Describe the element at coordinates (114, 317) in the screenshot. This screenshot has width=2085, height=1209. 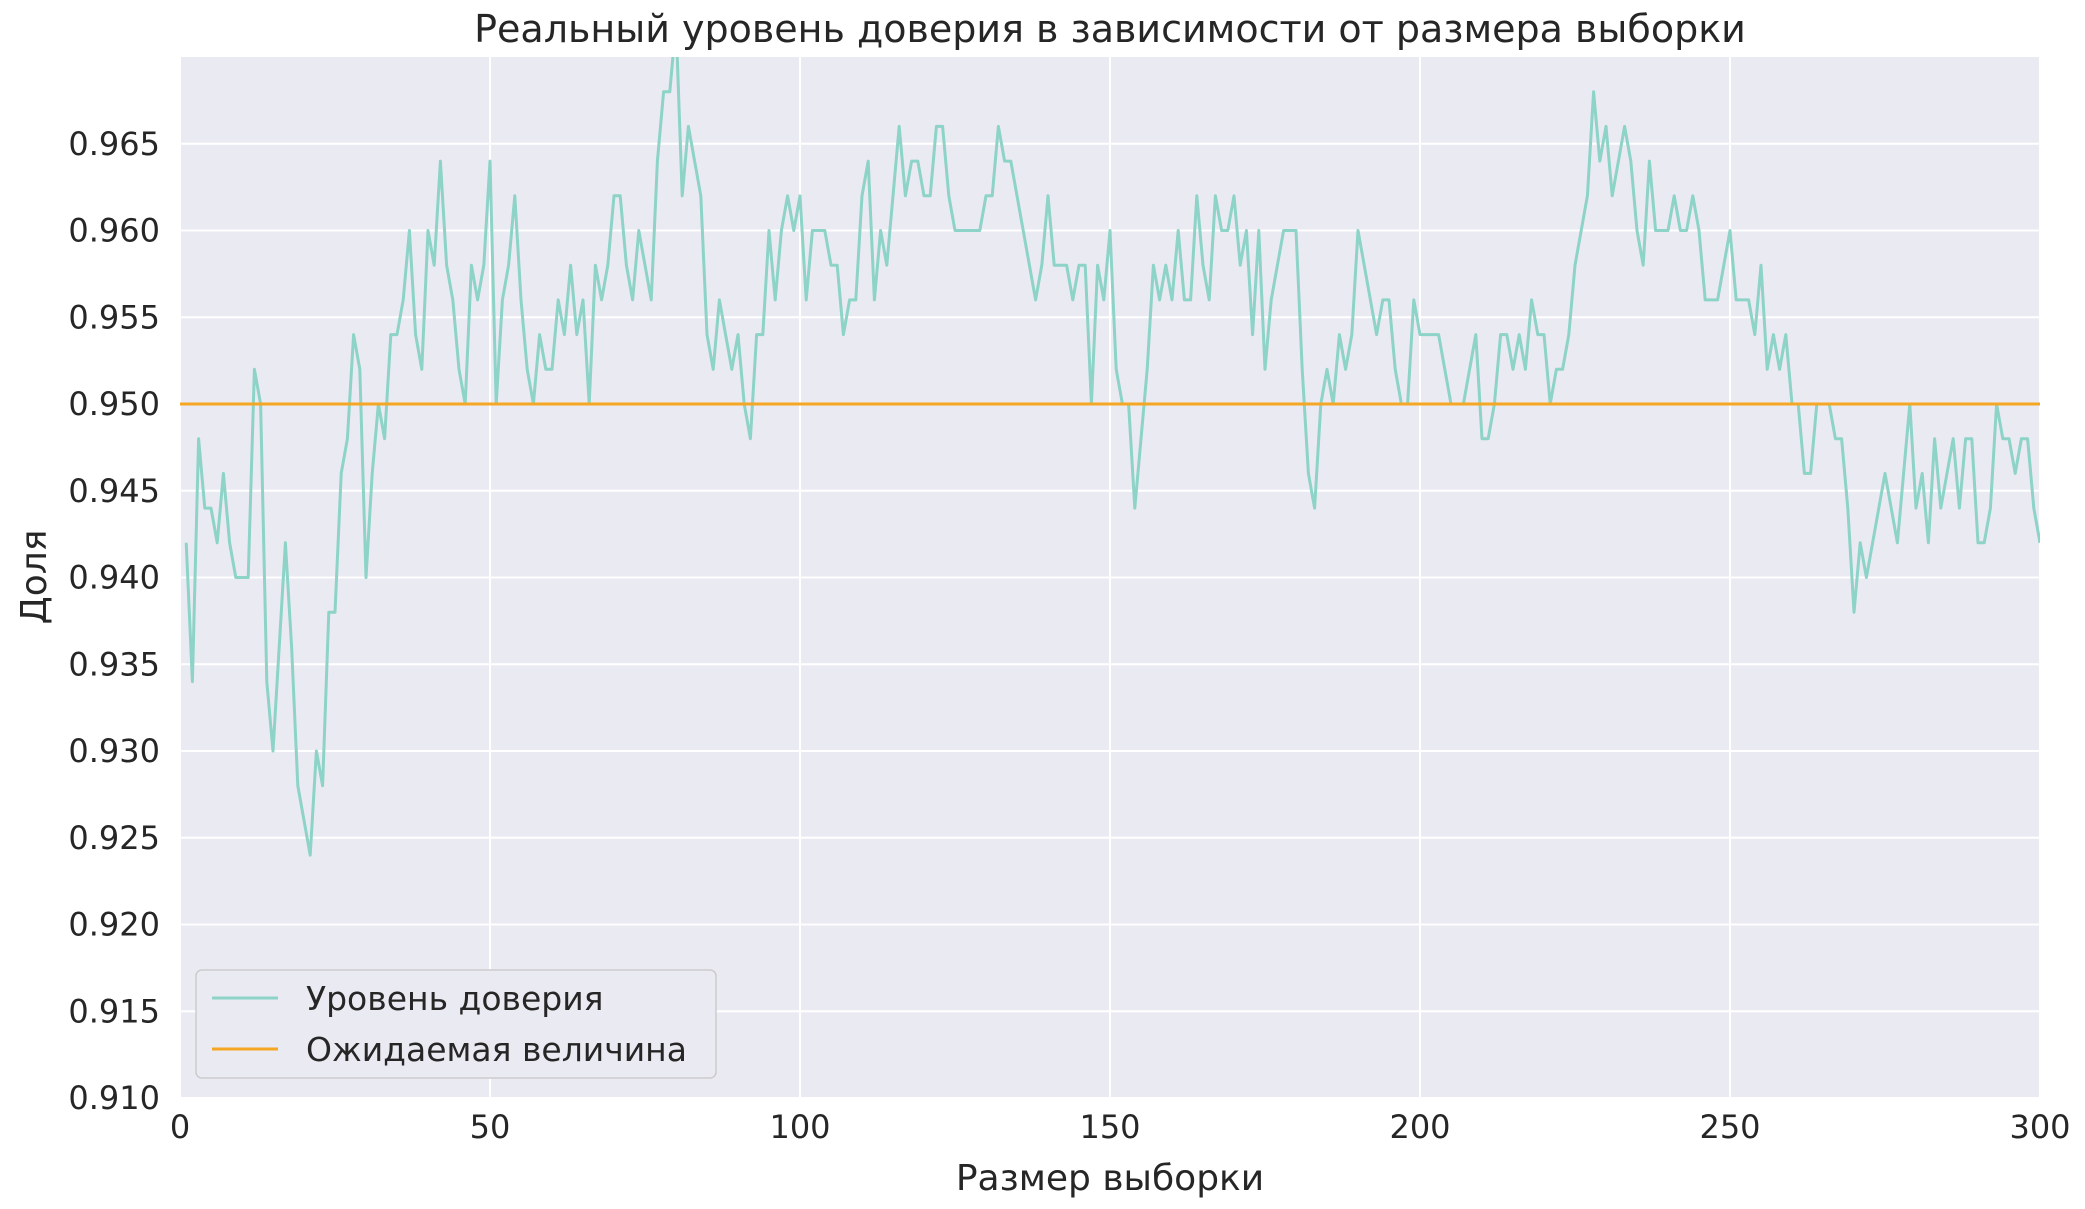
I see `y-tick-label: 0.955` at that location.